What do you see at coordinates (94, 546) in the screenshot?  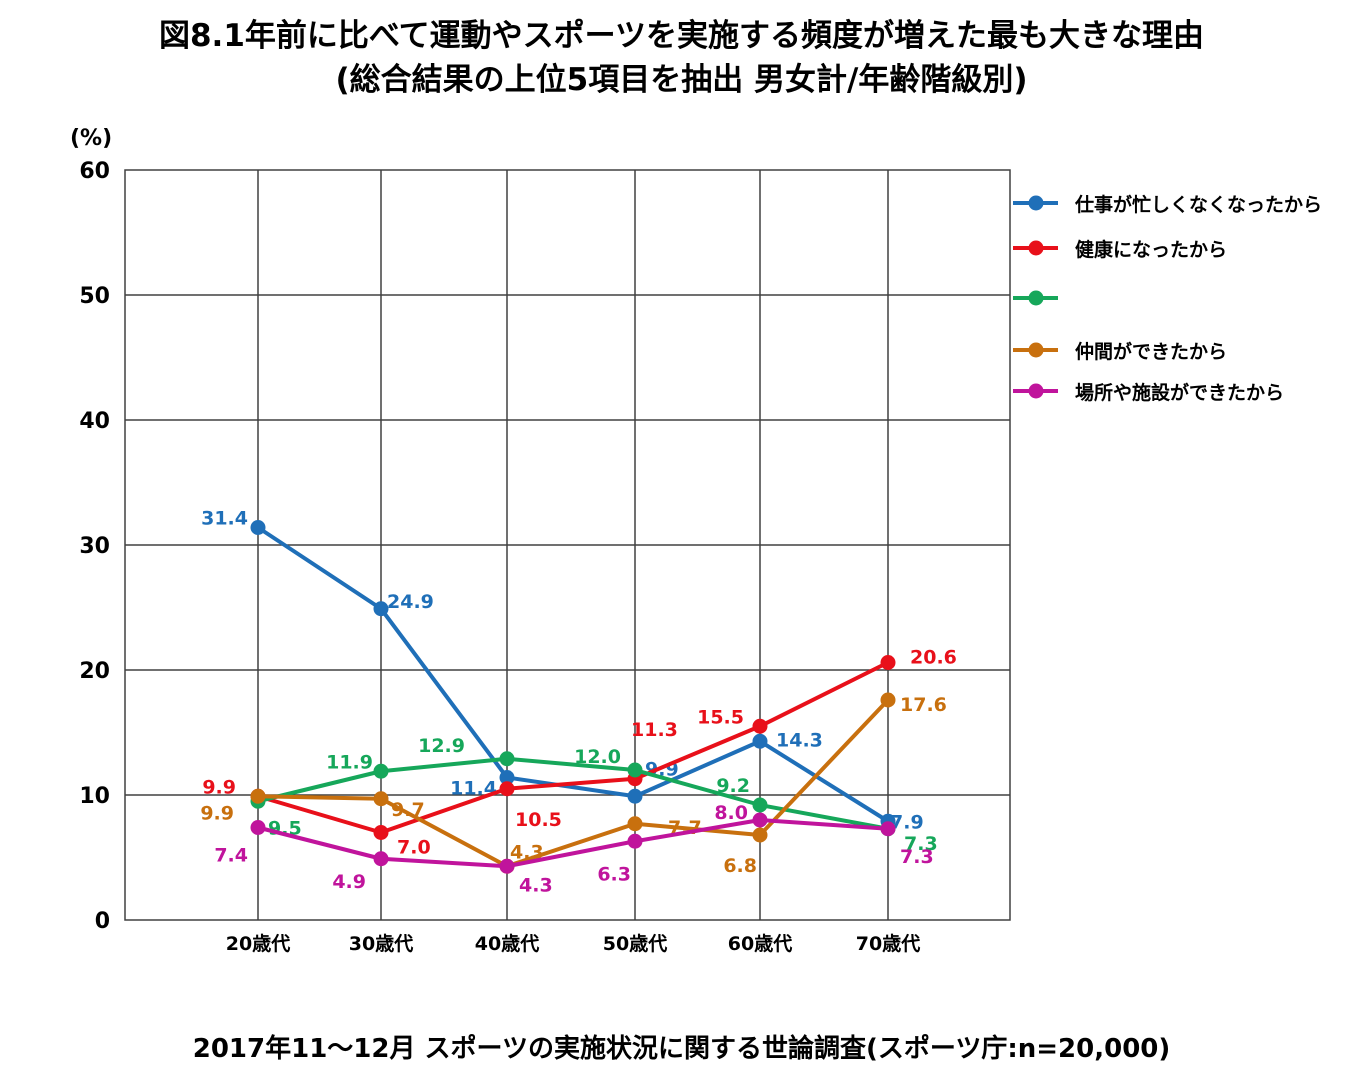 I see `y-tick-label: 30` at bounding box center [94, 546].